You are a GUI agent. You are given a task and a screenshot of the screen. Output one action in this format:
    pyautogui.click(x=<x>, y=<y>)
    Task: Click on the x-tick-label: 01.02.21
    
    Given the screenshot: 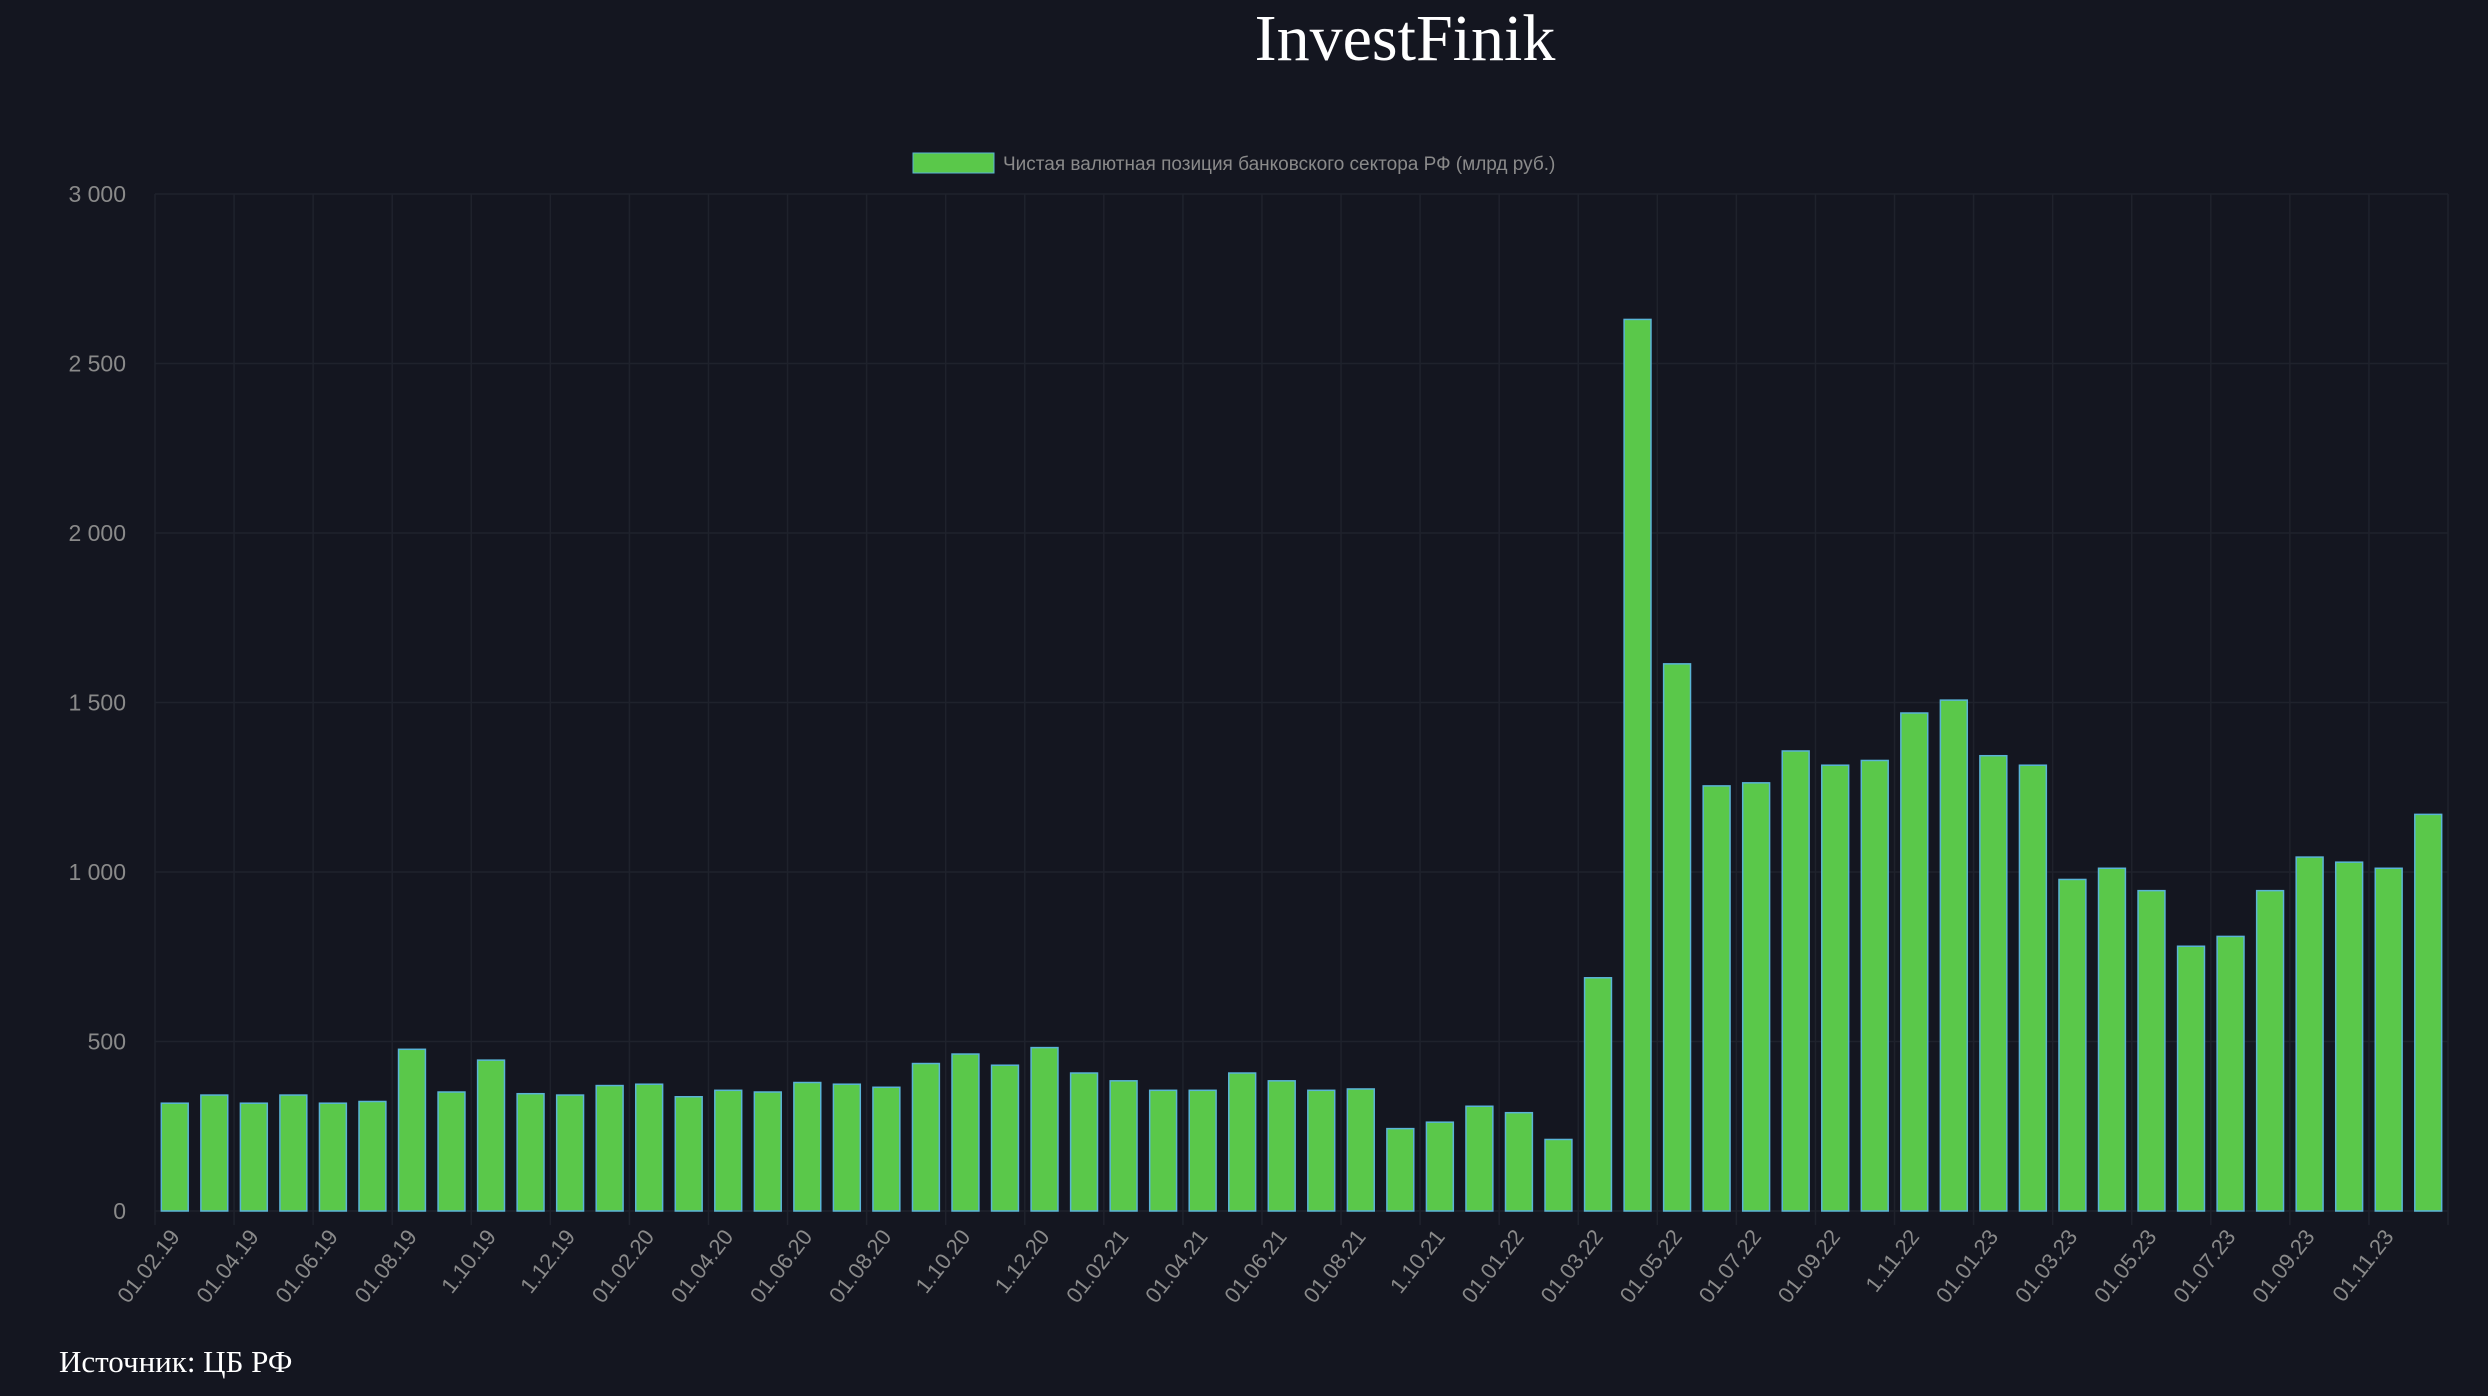 What is the action you would take?
    pyautogui.click(x=1097, y=1266)
    